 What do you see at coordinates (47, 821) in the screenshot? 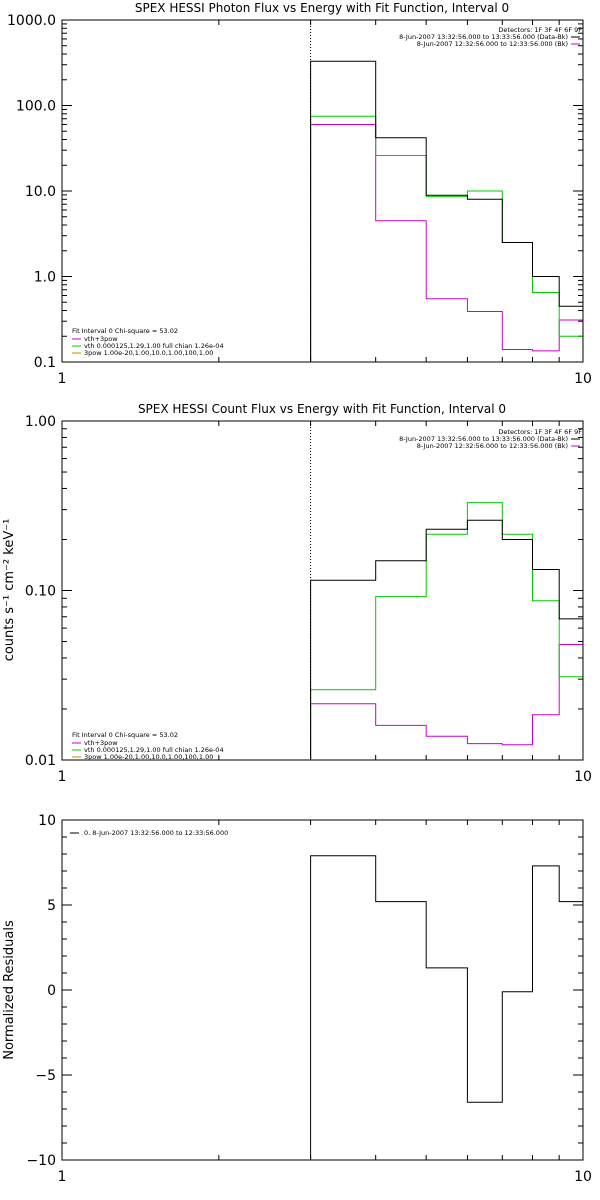
I see `y-tick-label: 10` at bounding box center [47, 821].